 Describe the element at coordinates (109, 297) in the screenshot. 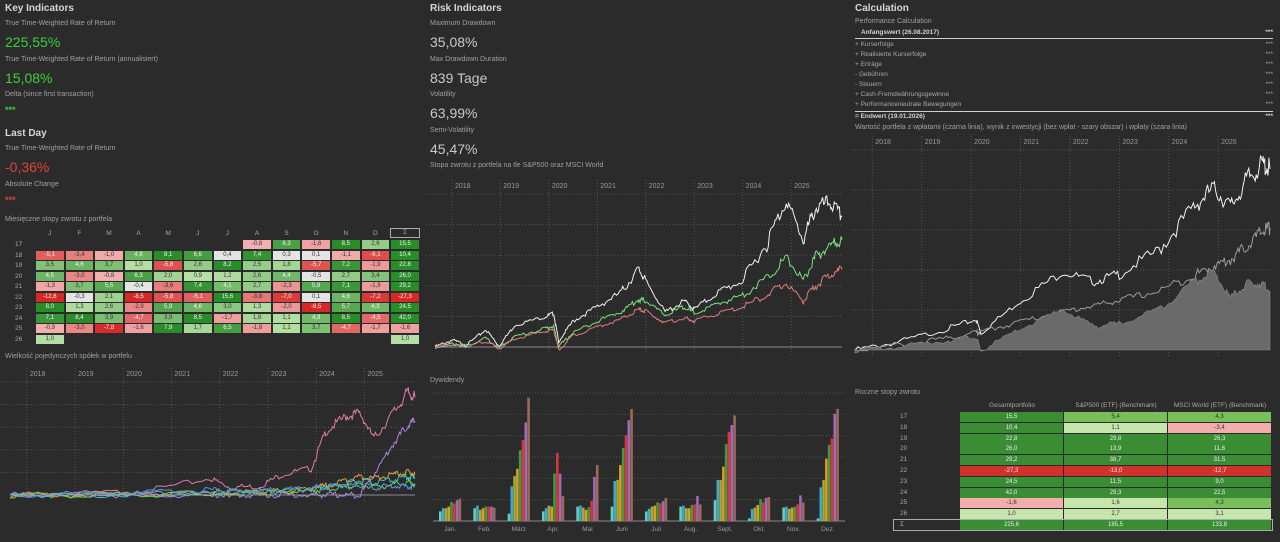

I see `heatmap-cell: 2,1` at that location.